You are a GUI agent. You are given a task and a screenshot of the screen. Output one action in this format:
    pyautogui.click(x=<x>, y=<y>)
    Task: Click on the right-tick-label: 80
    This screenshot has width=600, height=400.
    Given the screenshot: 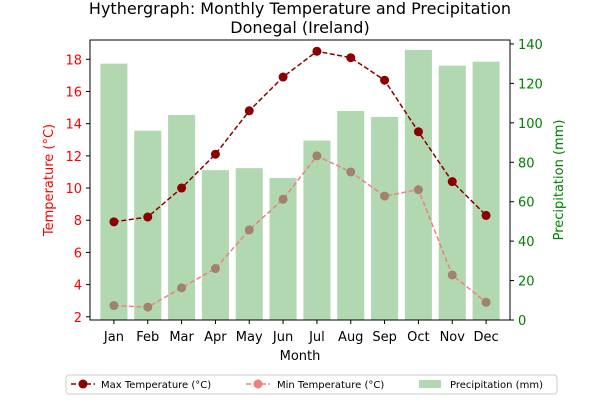 What is the action you would take?
    pyautogui.click(x=526, y=163)
    